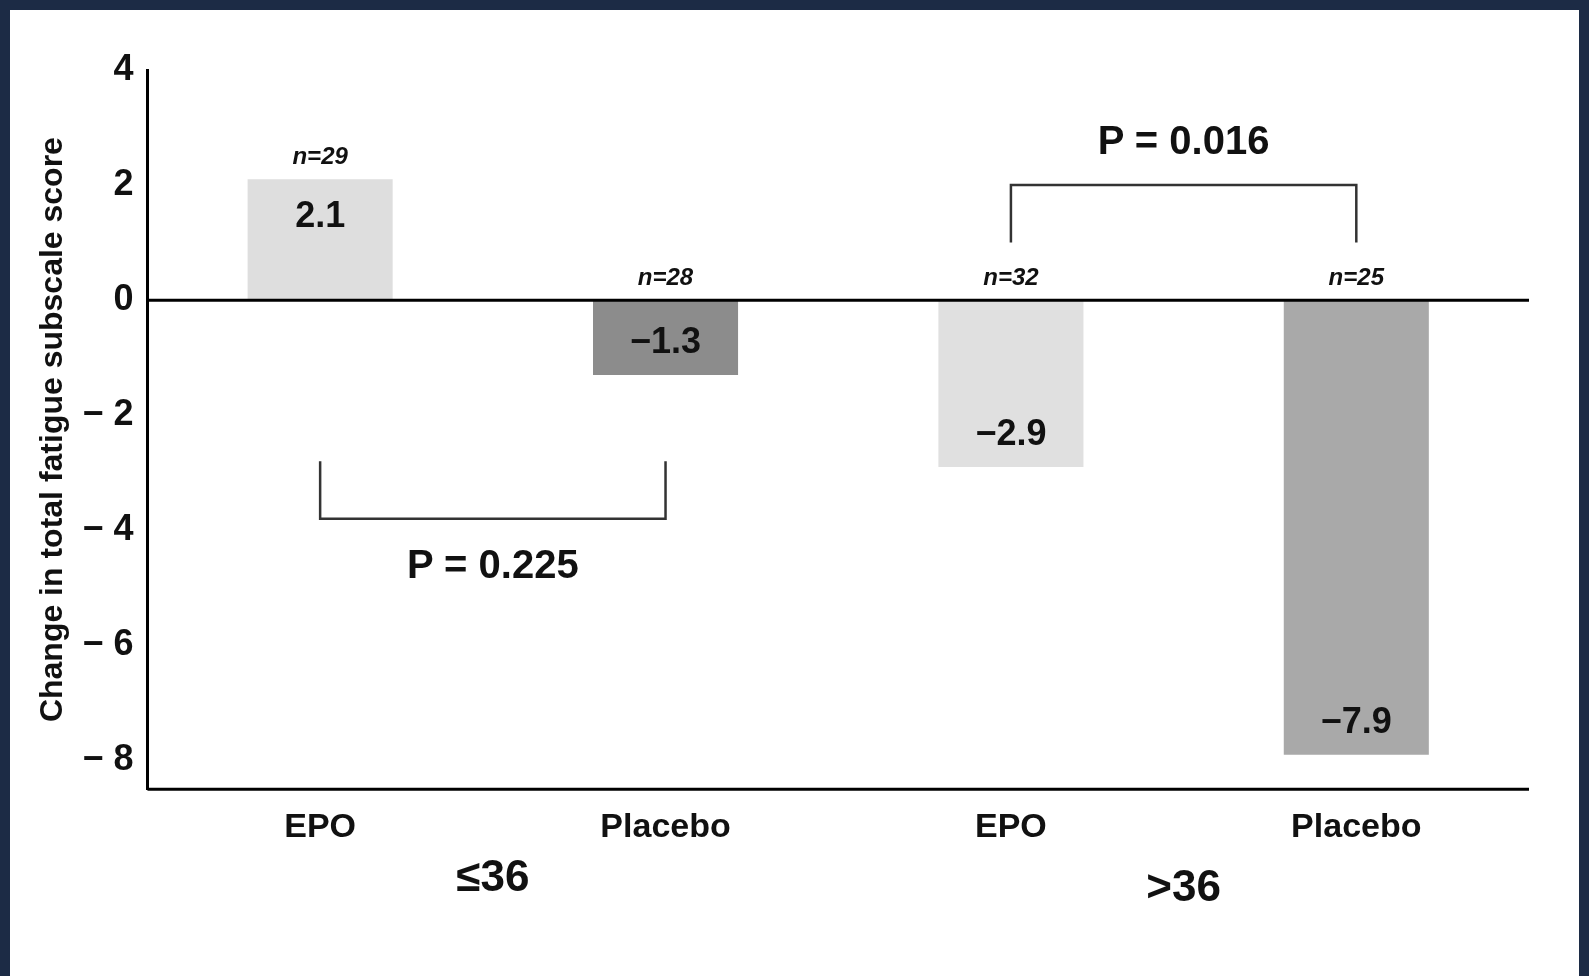 The width and height of the screenshot is (1589, 976). Describe the element at coordinates (493, 563) in the screenshot. I see `annotation: P = 0.225` at that location.